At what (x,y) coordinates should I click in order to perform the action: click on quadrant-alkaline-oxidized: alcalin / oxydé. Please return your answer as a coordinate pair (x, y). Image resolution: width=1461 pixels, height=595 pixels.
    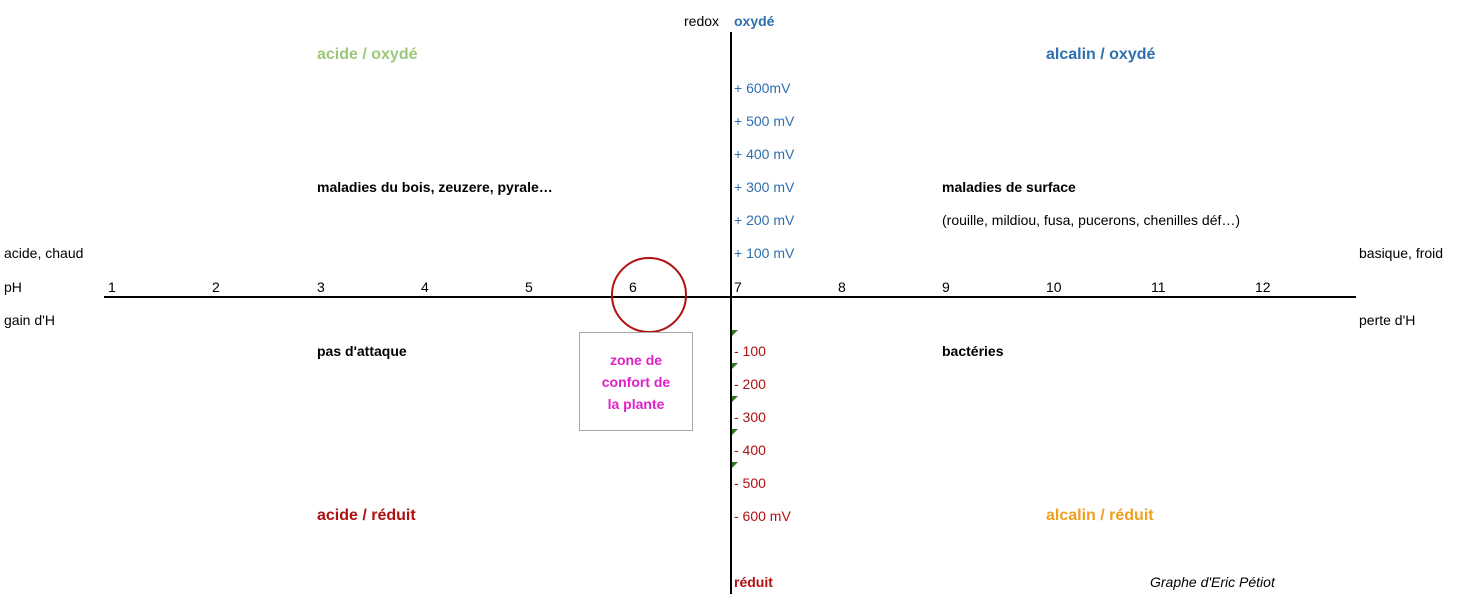
    Looking at the image, I should click on (1101, 54).